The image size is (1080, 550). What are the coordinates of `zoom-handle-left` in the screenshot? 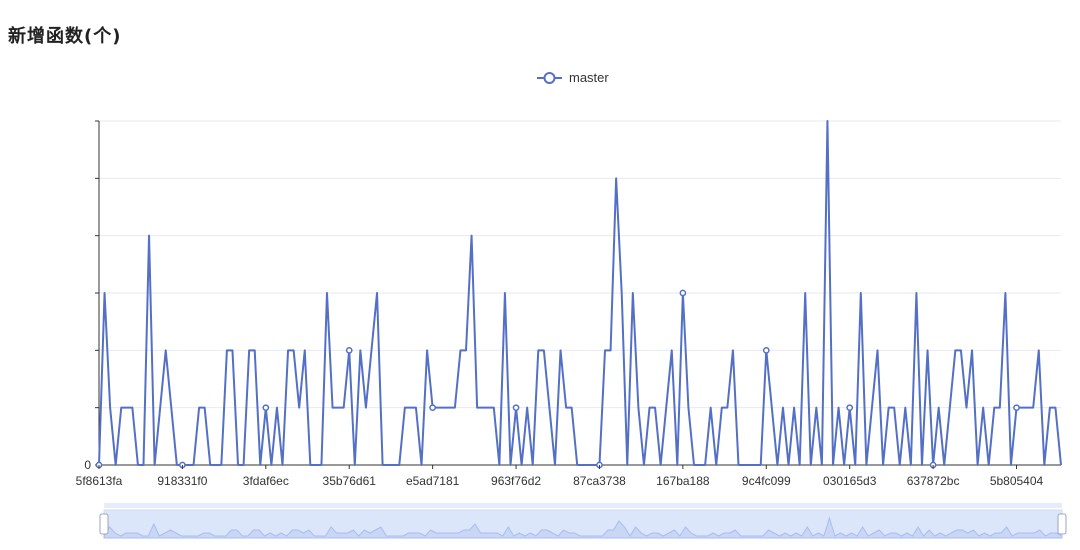 It's located at (104, 524).